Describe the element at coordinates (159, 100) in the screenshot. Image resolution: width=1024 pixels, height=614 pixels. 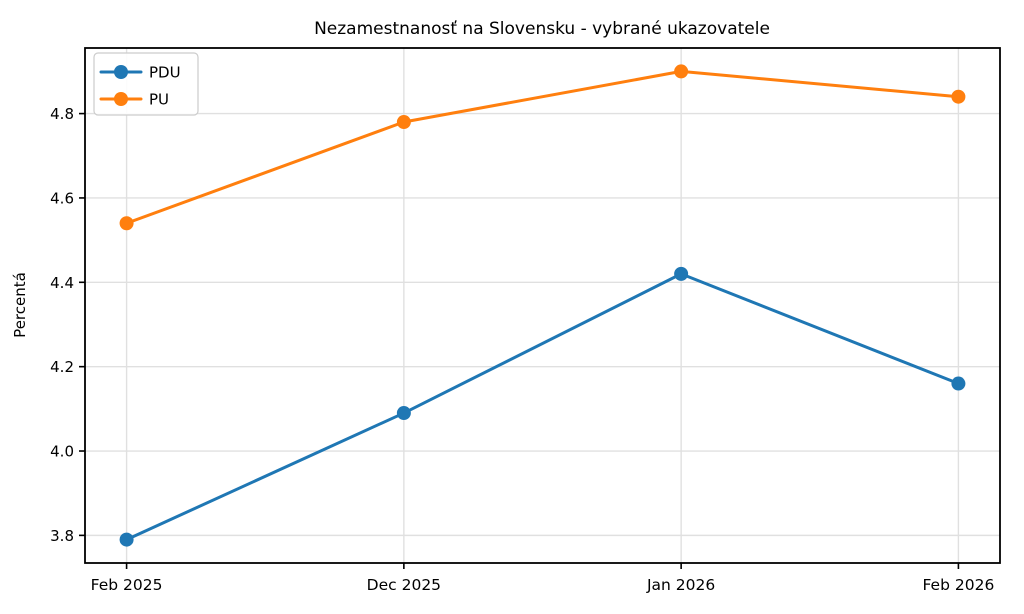
I see `legend-label-pu: PU` at that location.